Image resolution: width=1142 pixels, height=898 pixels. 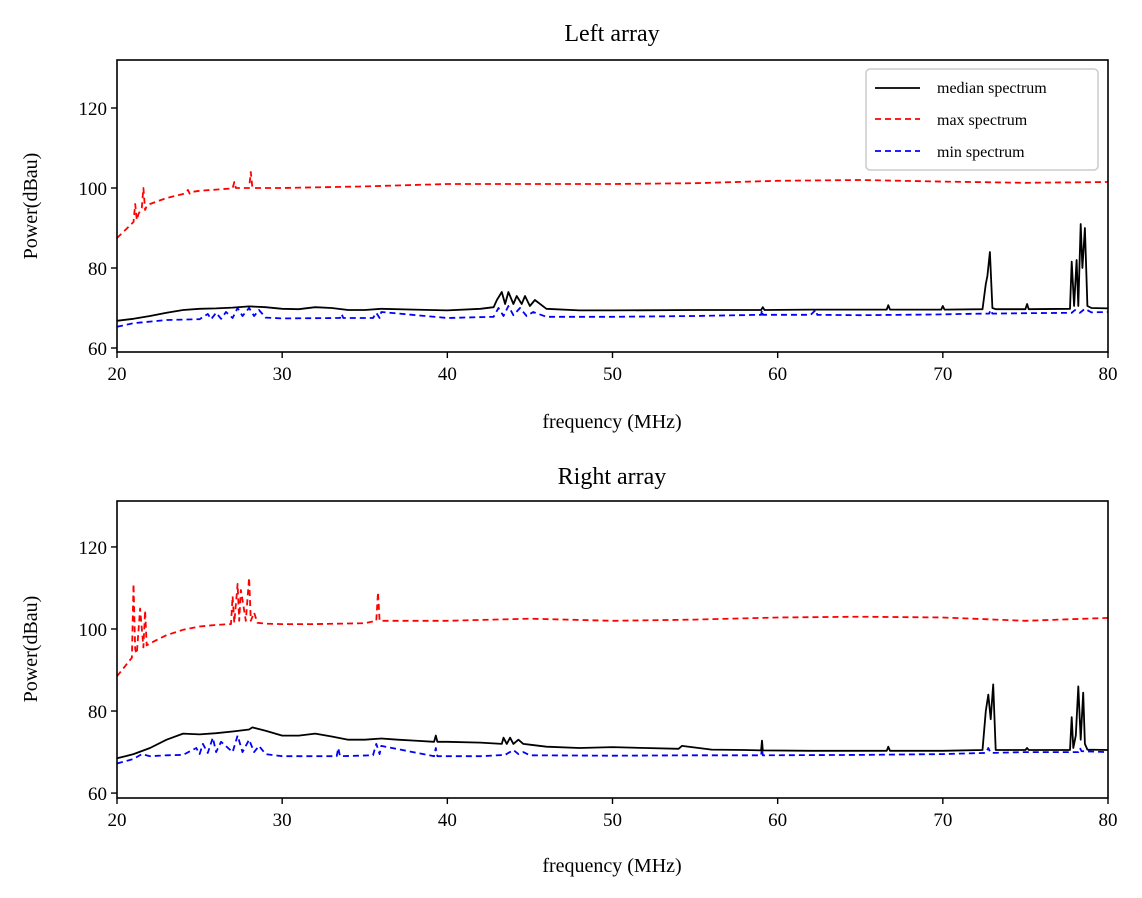 I want to click on legend-label-min: min spectrum, so click(x=981, y=152).